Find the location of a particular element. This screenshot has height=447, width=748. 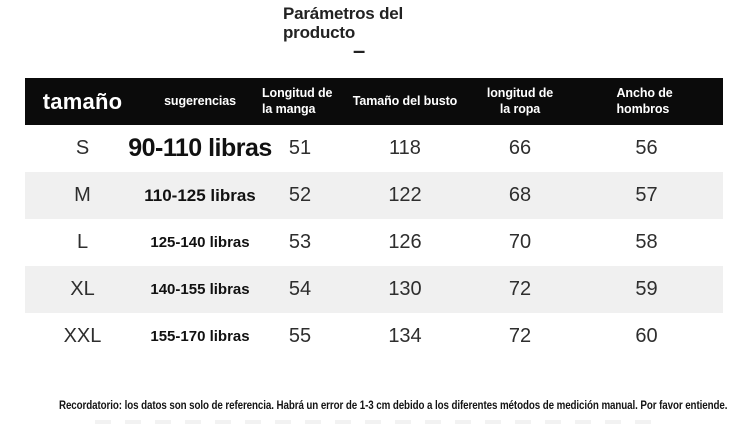

cell-shoulder-width: 56 is located at coordinates (646, 148).